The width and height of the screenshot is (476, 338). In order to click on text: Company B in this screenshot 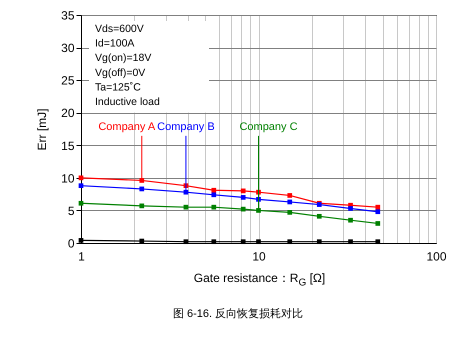, I will do `click(186, 126)`.